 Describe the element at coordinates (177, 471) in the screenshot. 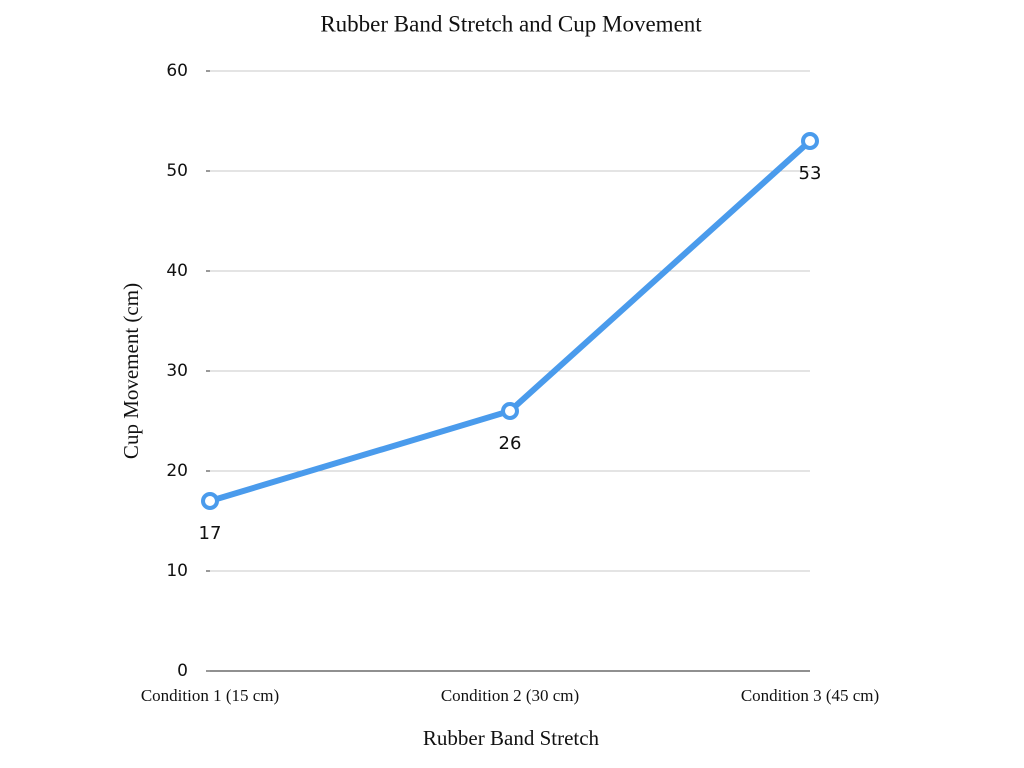

I see `y-tick-label: 20` at that location.